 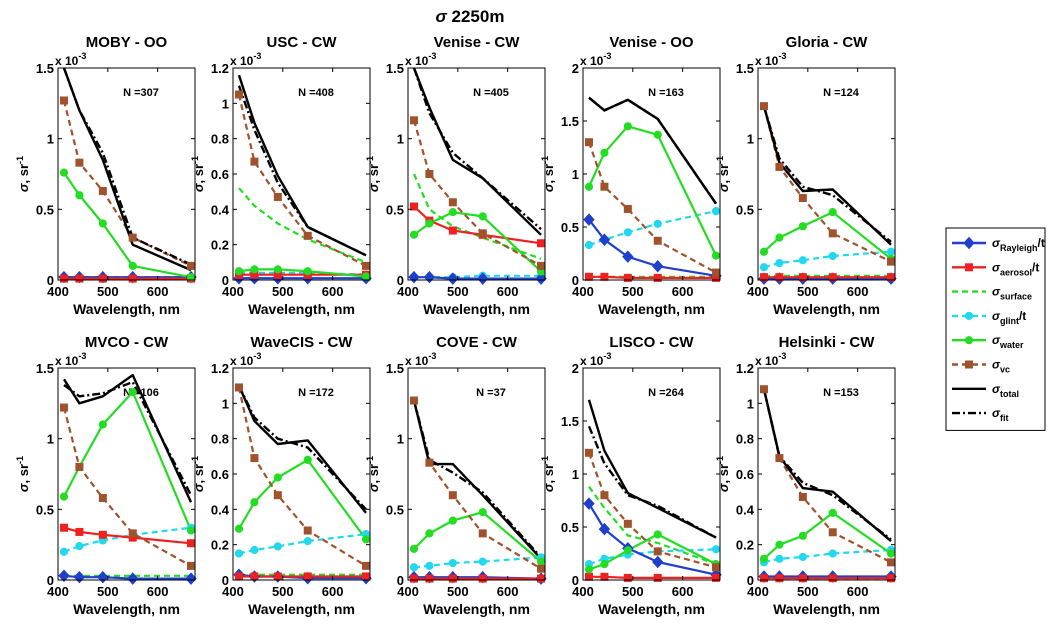 I want to click on series-line-vc, so click(x=652, y=207).